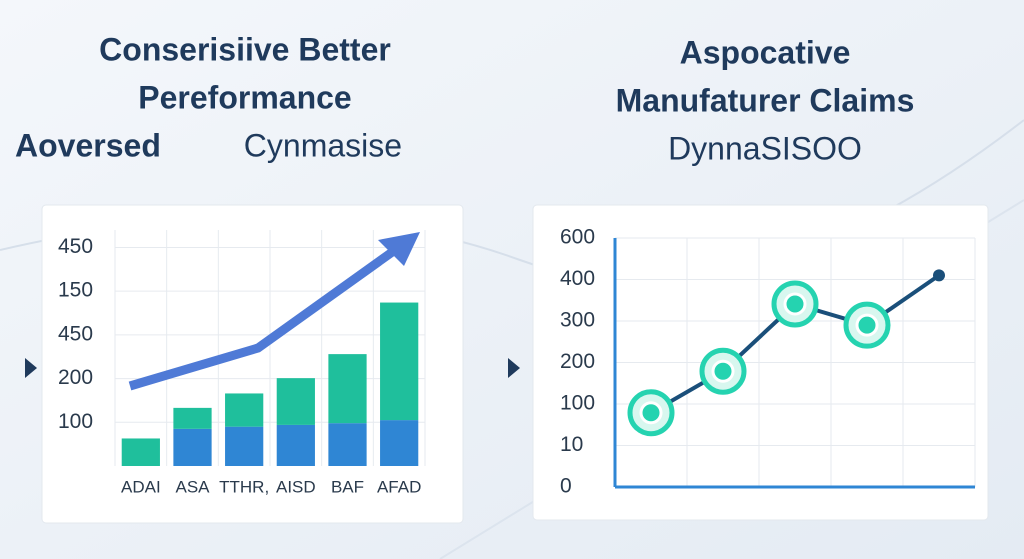 Image resolution: width=1024 pixels, height=559 pixels. I want to click on x-tick-label: BAF, so click(347, 486).